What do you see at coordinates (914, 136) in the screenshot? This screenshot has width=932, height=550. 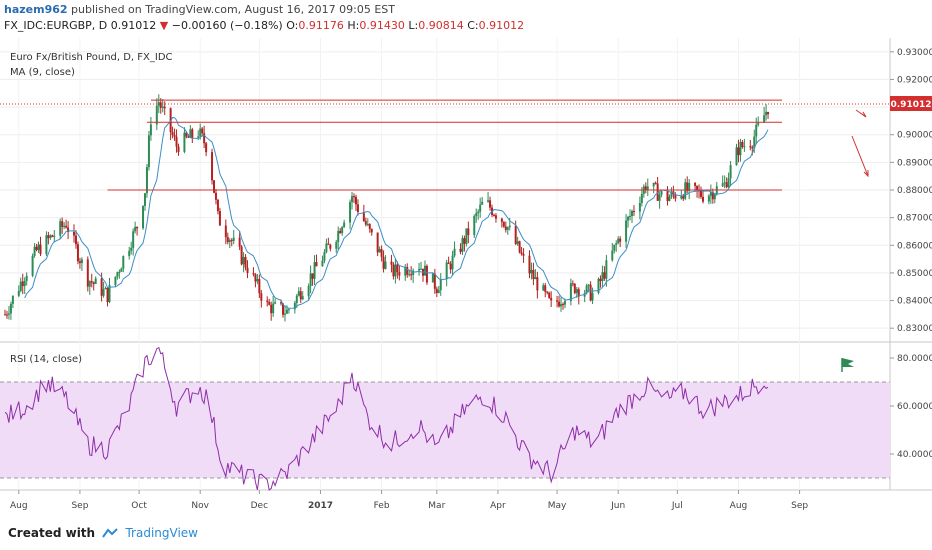 I see `price-tick-label: 0.90000` at bounding box center [914, 136].